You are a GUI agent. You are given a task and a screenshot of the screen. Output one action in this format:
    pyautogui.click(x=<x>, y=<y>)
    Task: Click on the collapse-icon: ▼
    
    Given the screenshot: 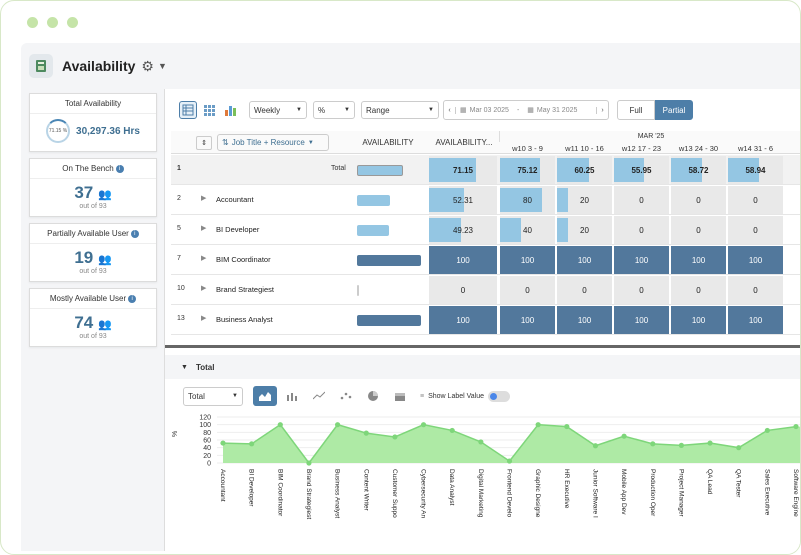 What is the action you would take?
    pyautogui.click(x=184, y=367)
    